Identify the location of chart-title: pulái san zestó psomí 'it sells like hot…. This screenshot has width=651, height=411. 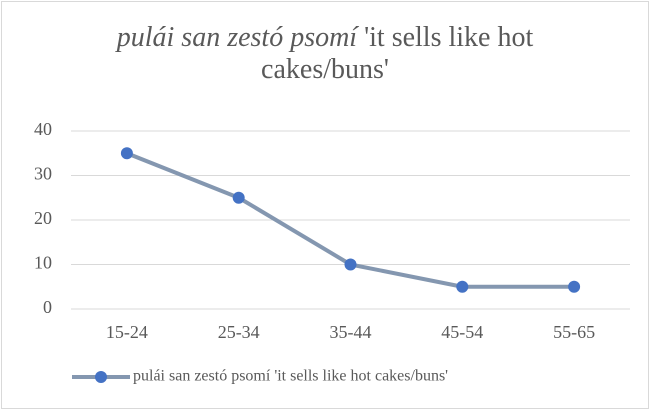
(325, 54).